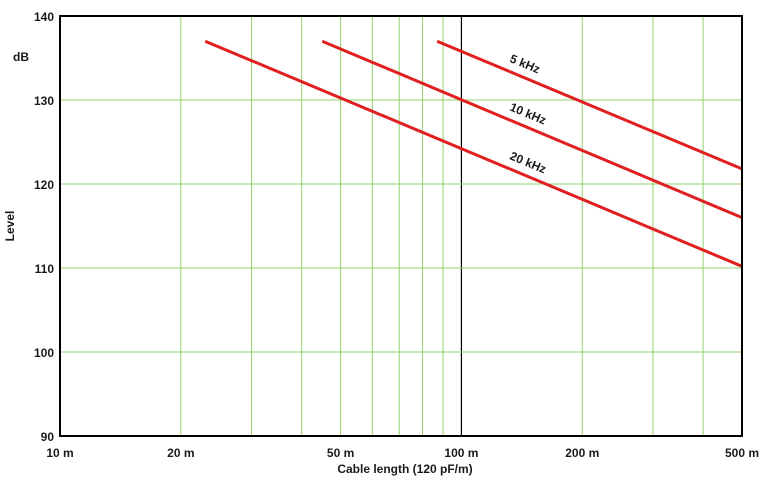 The height and width of the screenshot is (483, 773). What do you see at coordinates (461, 453) in the screenshot?
I see `x-tick-label: 100 m` at bounding box center [461, 453].